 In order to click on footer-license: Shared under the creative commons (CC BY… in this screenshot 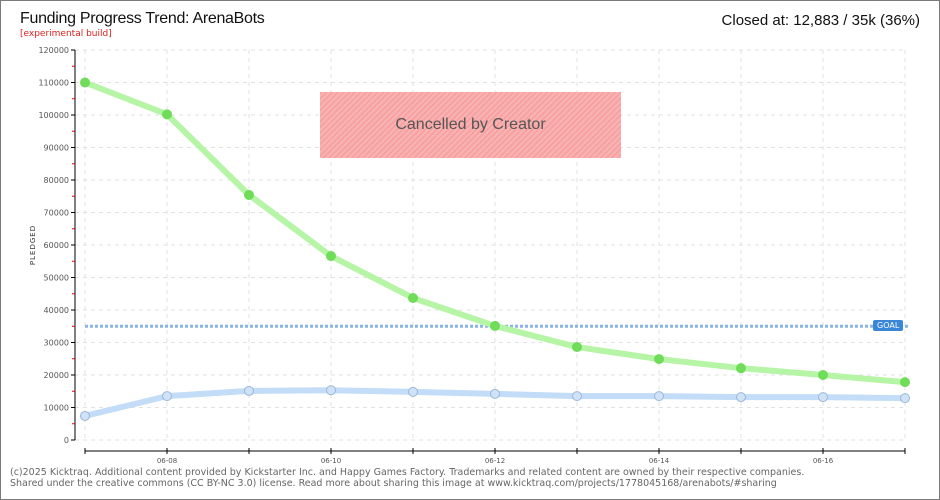, I will do `click(393, 483)`.